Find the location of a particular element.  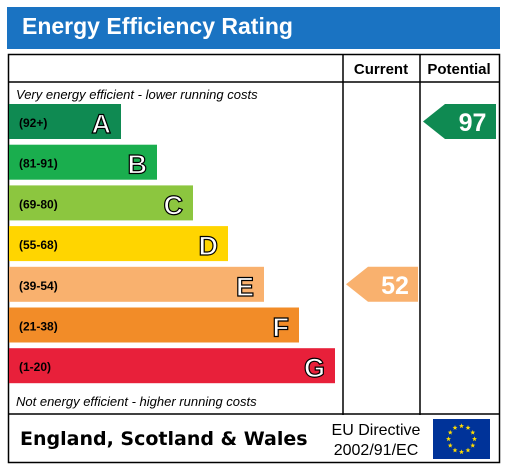

band-g: (1-20) G is located at coordinates (172, 366).